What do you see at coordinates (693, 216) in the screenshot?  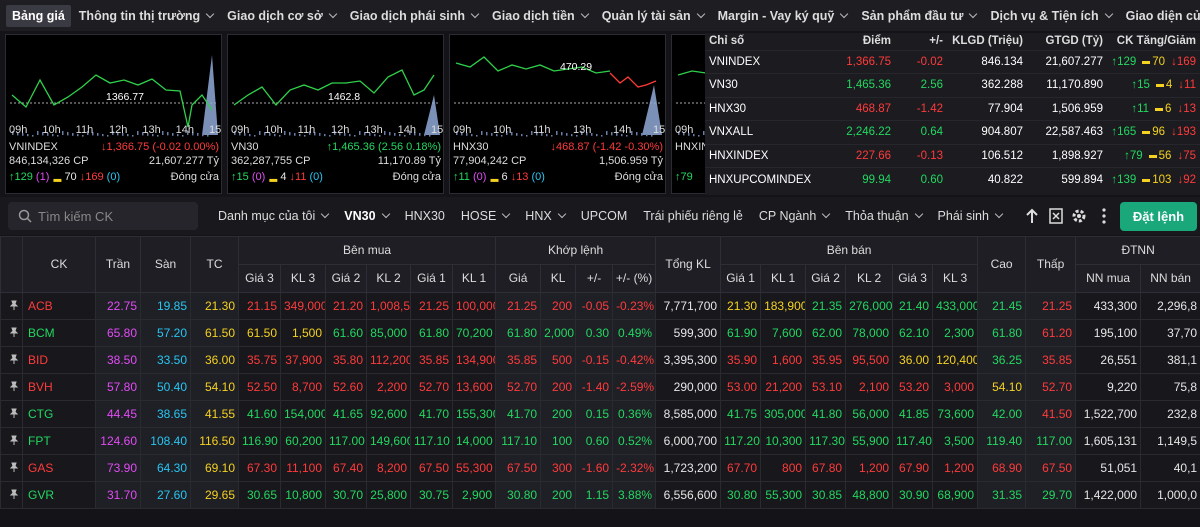 I see `tab: Trái phiếu riêng lẻ` at bounding box center [693, 216].